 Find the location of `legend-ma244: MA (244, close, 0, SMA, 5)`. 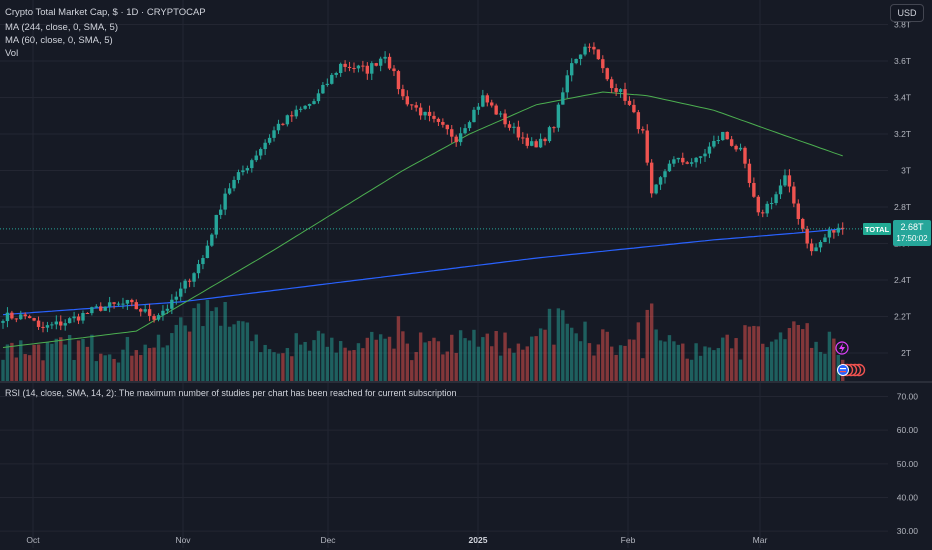

legend-ma244: MA (244, close, 0, SMA, 5) is located at coordinates (61, 27).